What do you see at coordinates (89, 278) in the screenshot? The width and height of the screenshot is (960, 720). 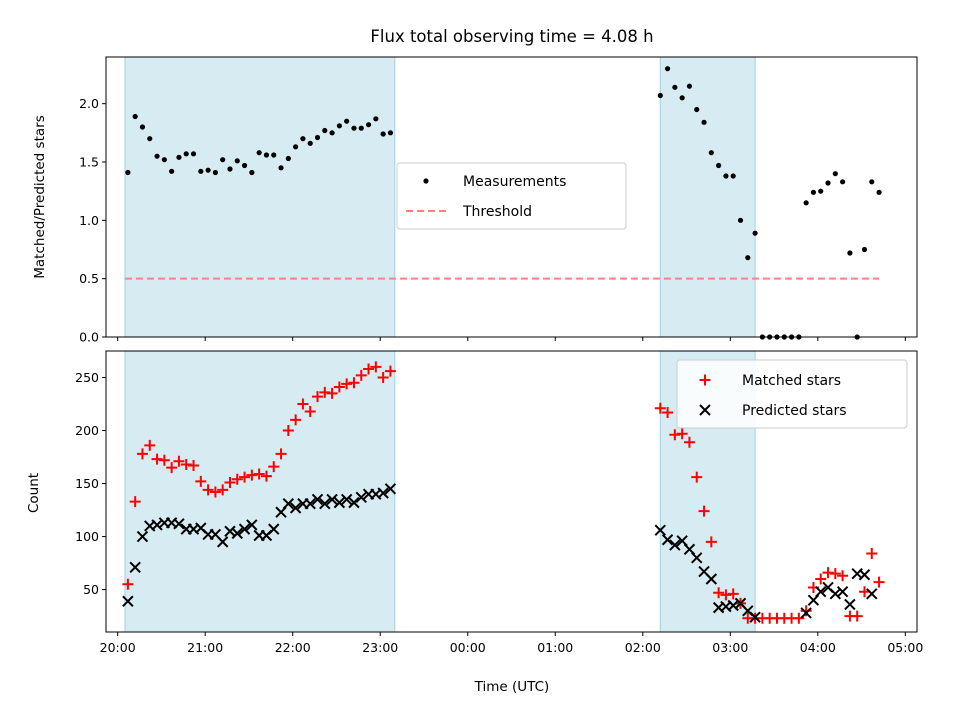 I see `y-tick-label: 0.5` at bounding box center [89, 278].